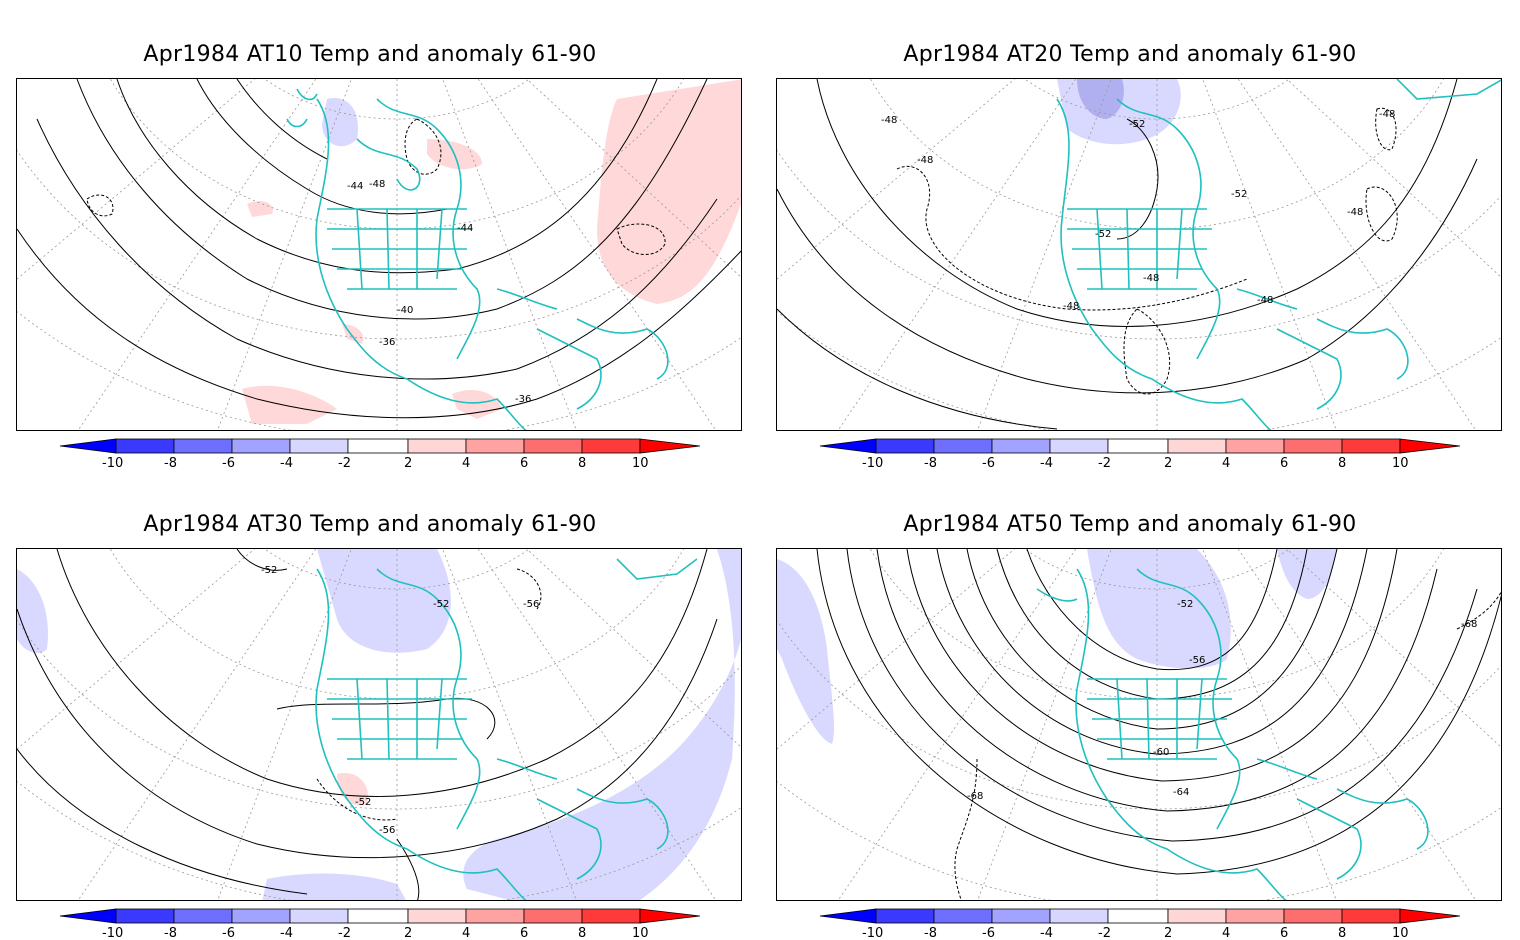 This screenshot has width=1520, height=940. I want to click on panel-title: Apr1984 AT10 Temp and anomaly 61-90, so click(370, 54).